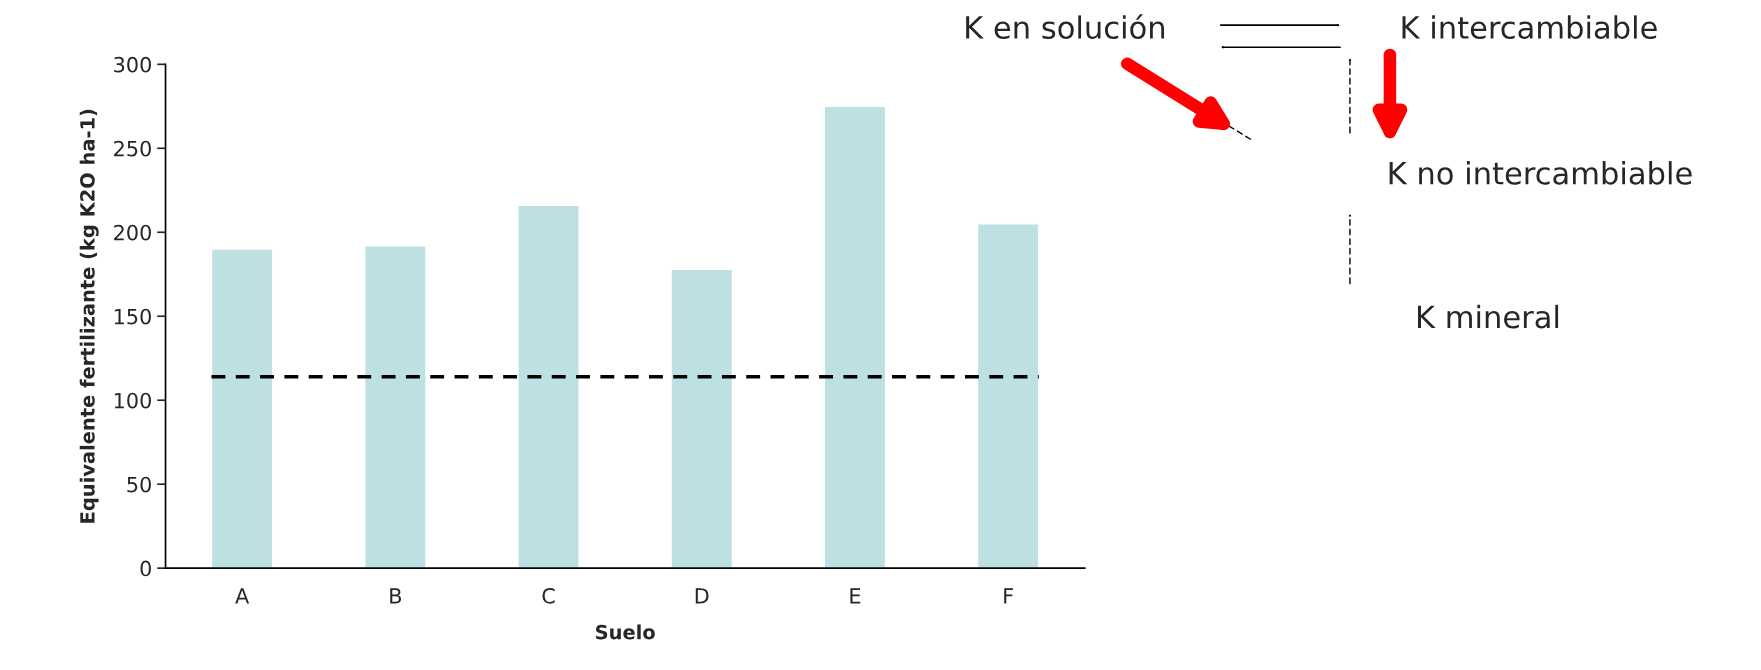 The image size is (1761, 670). Describe the element at coordinates (132, 232) in the screenshot. I see `y-tick-label: 200` at that location.